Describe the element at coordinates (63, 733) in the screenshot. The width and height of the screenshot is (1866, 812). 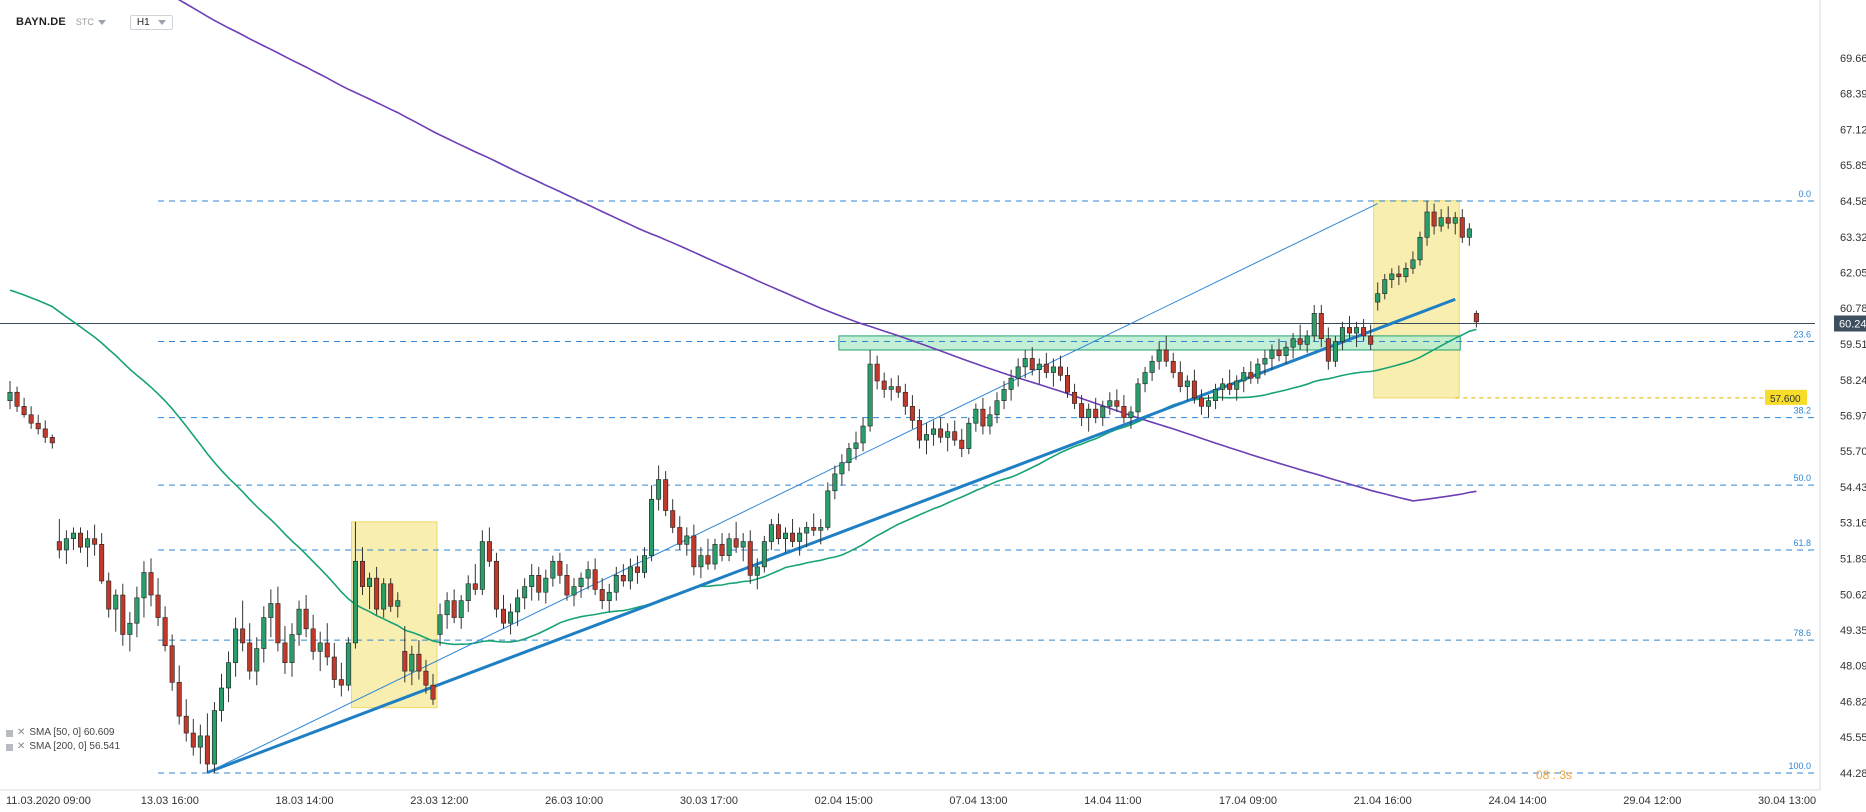
I see `legend-sma50: ✕ SMA [50, 0] 60.609` at that location.